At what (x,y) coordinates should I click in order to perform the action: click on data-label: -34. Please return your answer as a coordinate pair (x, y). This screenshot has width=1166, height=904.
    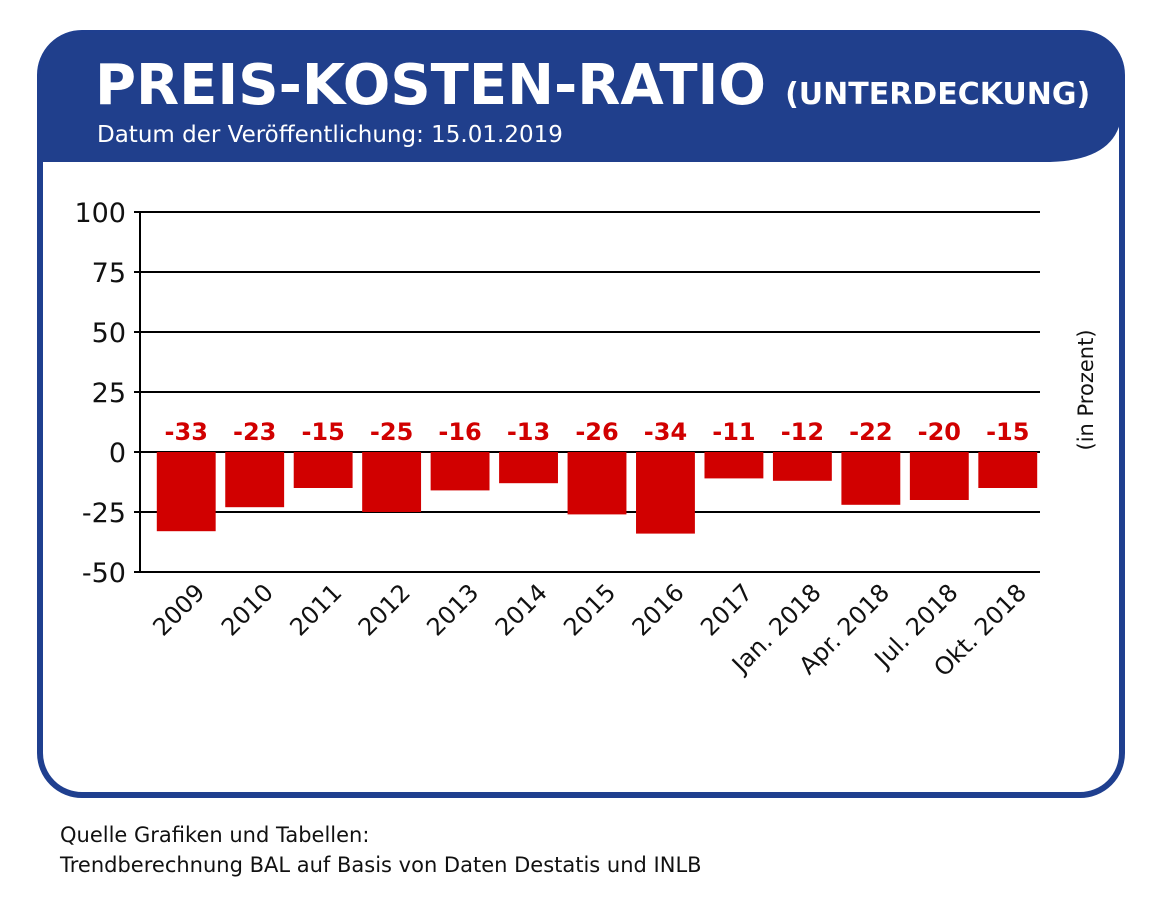
    Looking at the image, I should click on (665, 432).